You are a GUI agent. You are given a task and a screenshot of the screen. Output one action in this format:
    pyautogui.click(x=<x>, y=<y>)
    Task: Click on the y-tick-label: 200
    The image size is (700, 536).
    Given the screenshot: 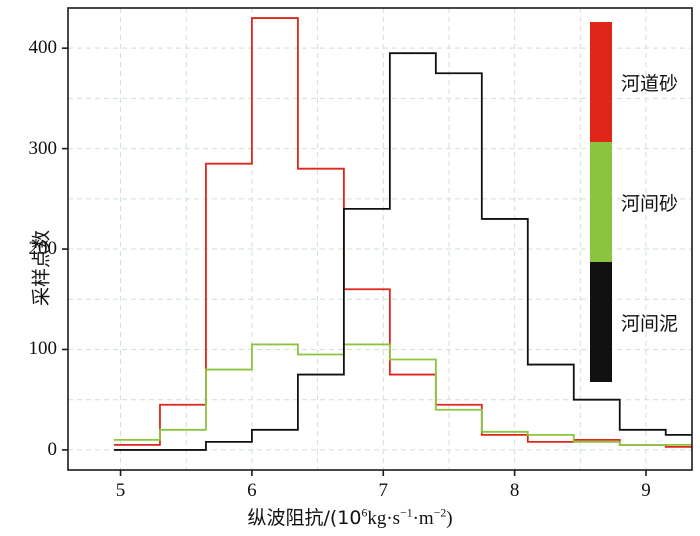 What is the action you would take?
    pyautogui.click(x=43, y=249)
    